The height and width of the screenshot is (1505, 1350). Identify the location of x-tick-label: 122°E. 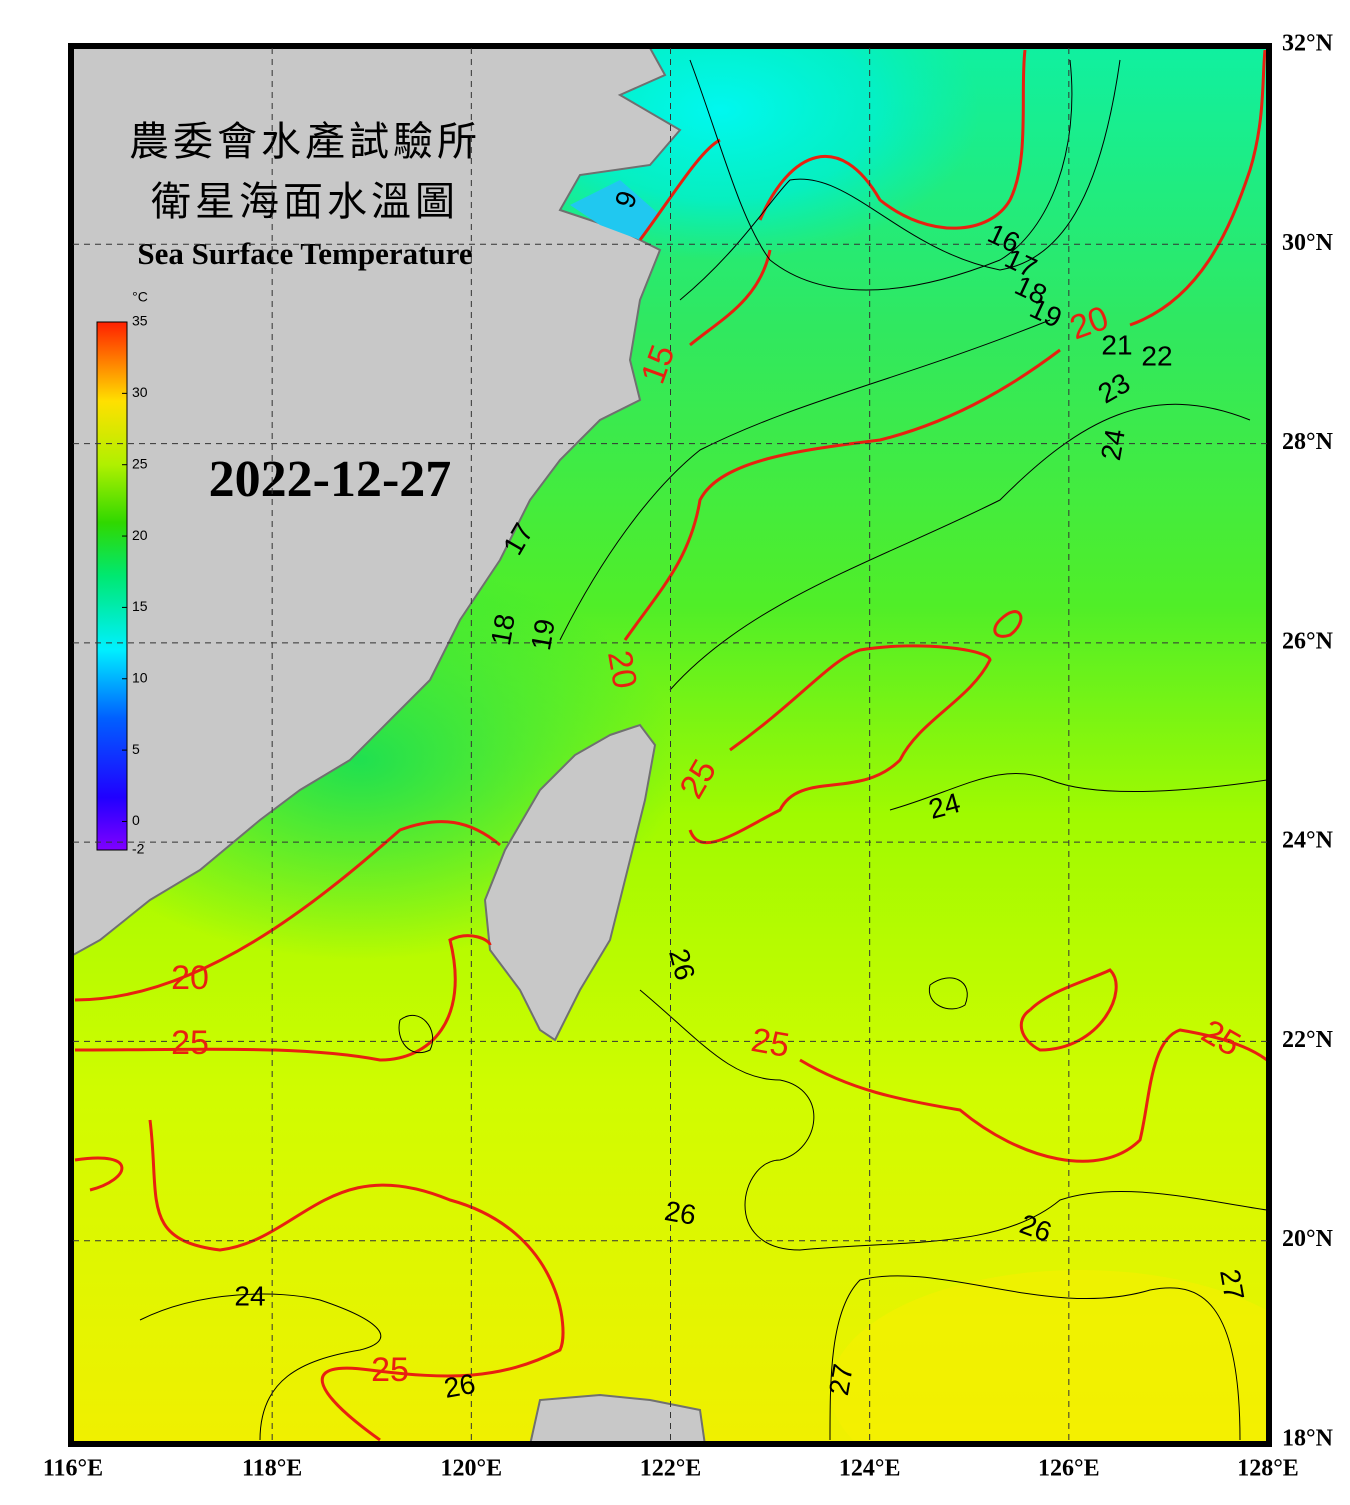
(671, 1469).